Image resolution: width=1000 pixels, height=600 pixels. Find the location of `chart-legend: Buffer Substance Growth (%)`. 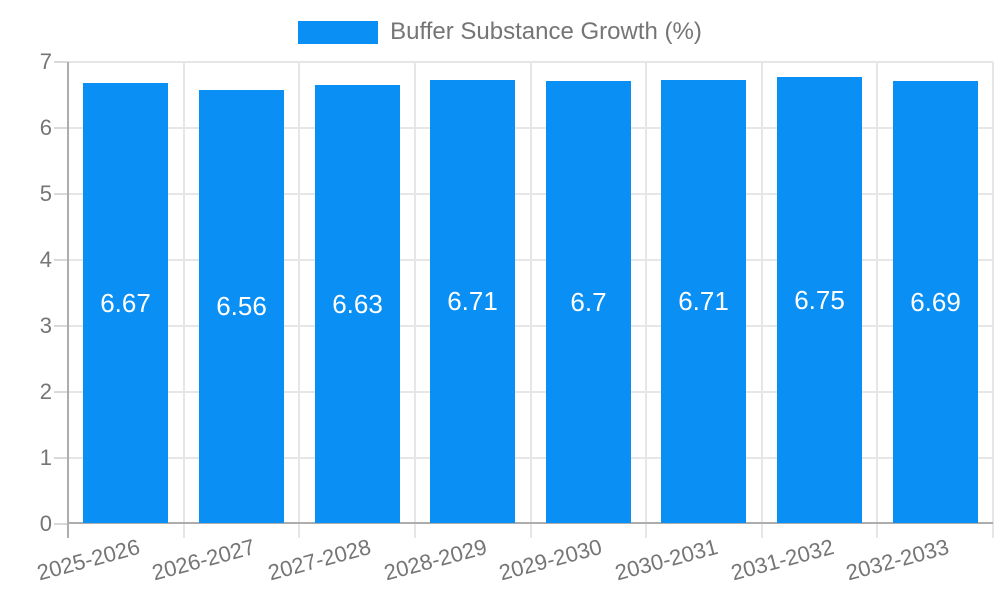

chart-legend: Buffer Substance Growth (%) is located at coordinates (500, 32).